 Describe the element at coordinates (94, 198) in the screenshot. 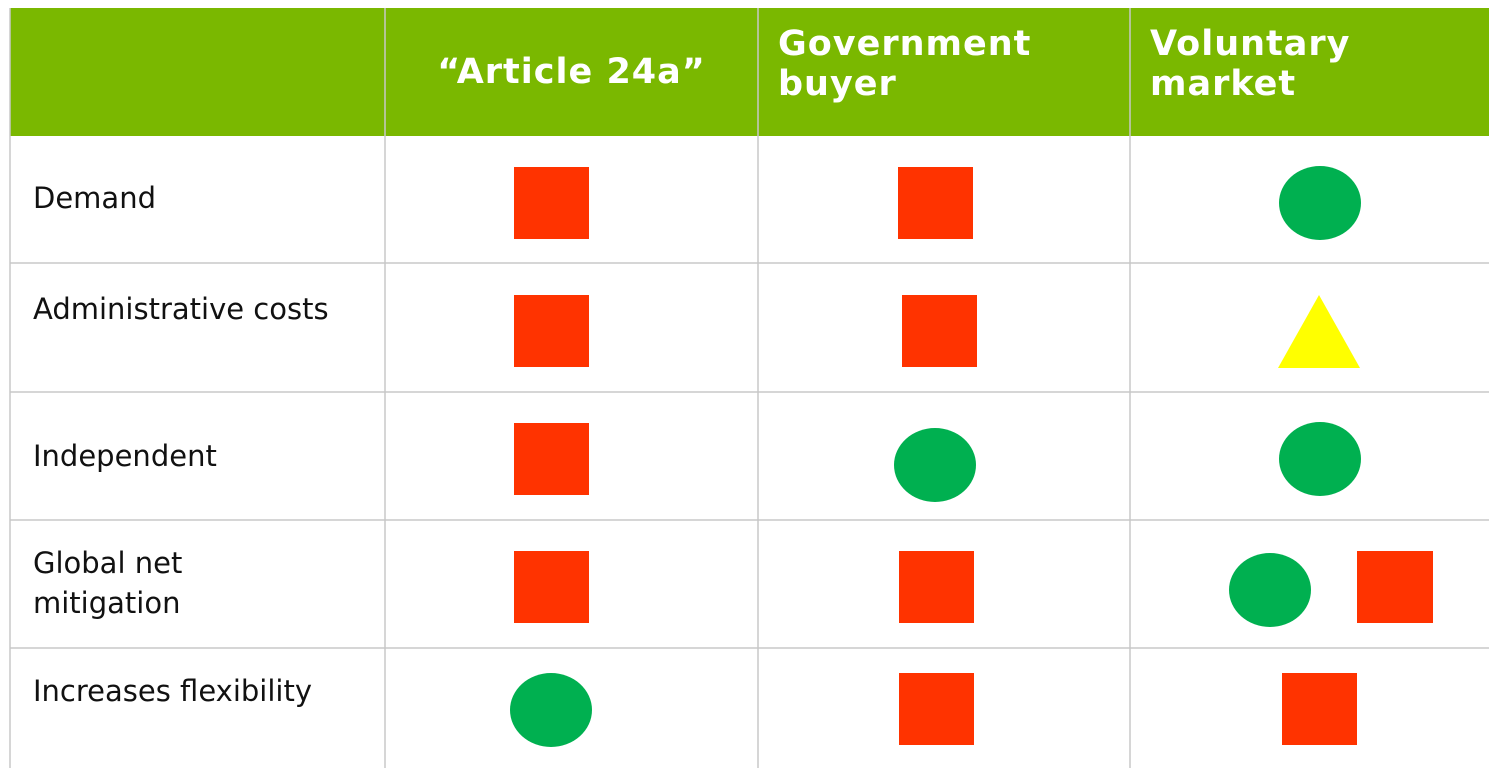

I see `row-label: Demand` at that location.